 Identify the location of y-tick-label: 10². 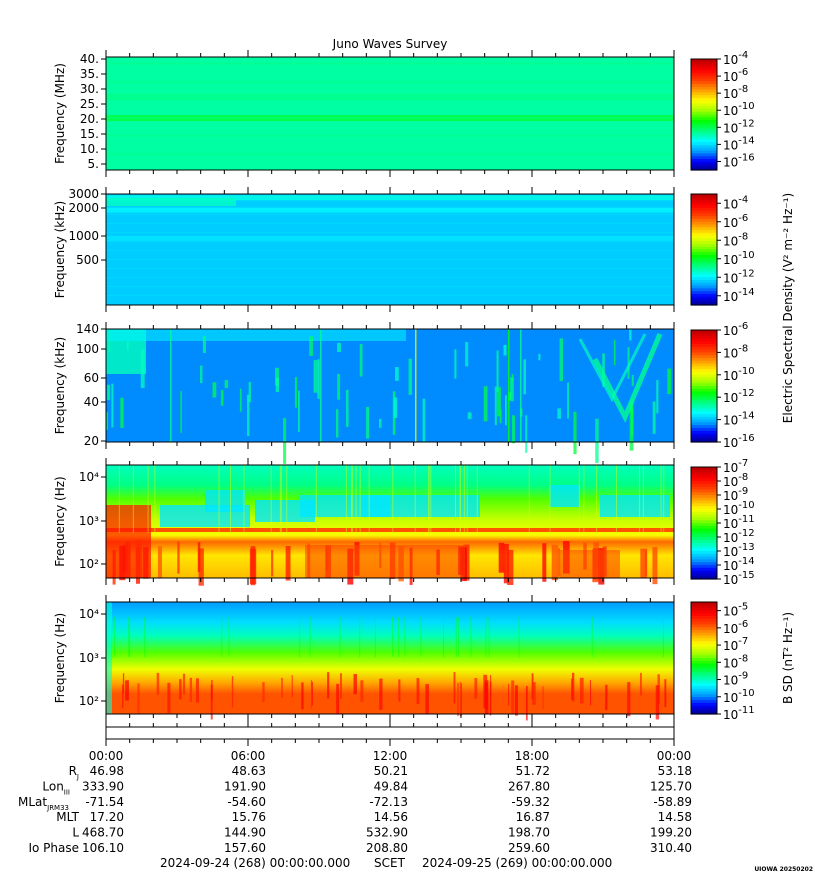
(89, 701).